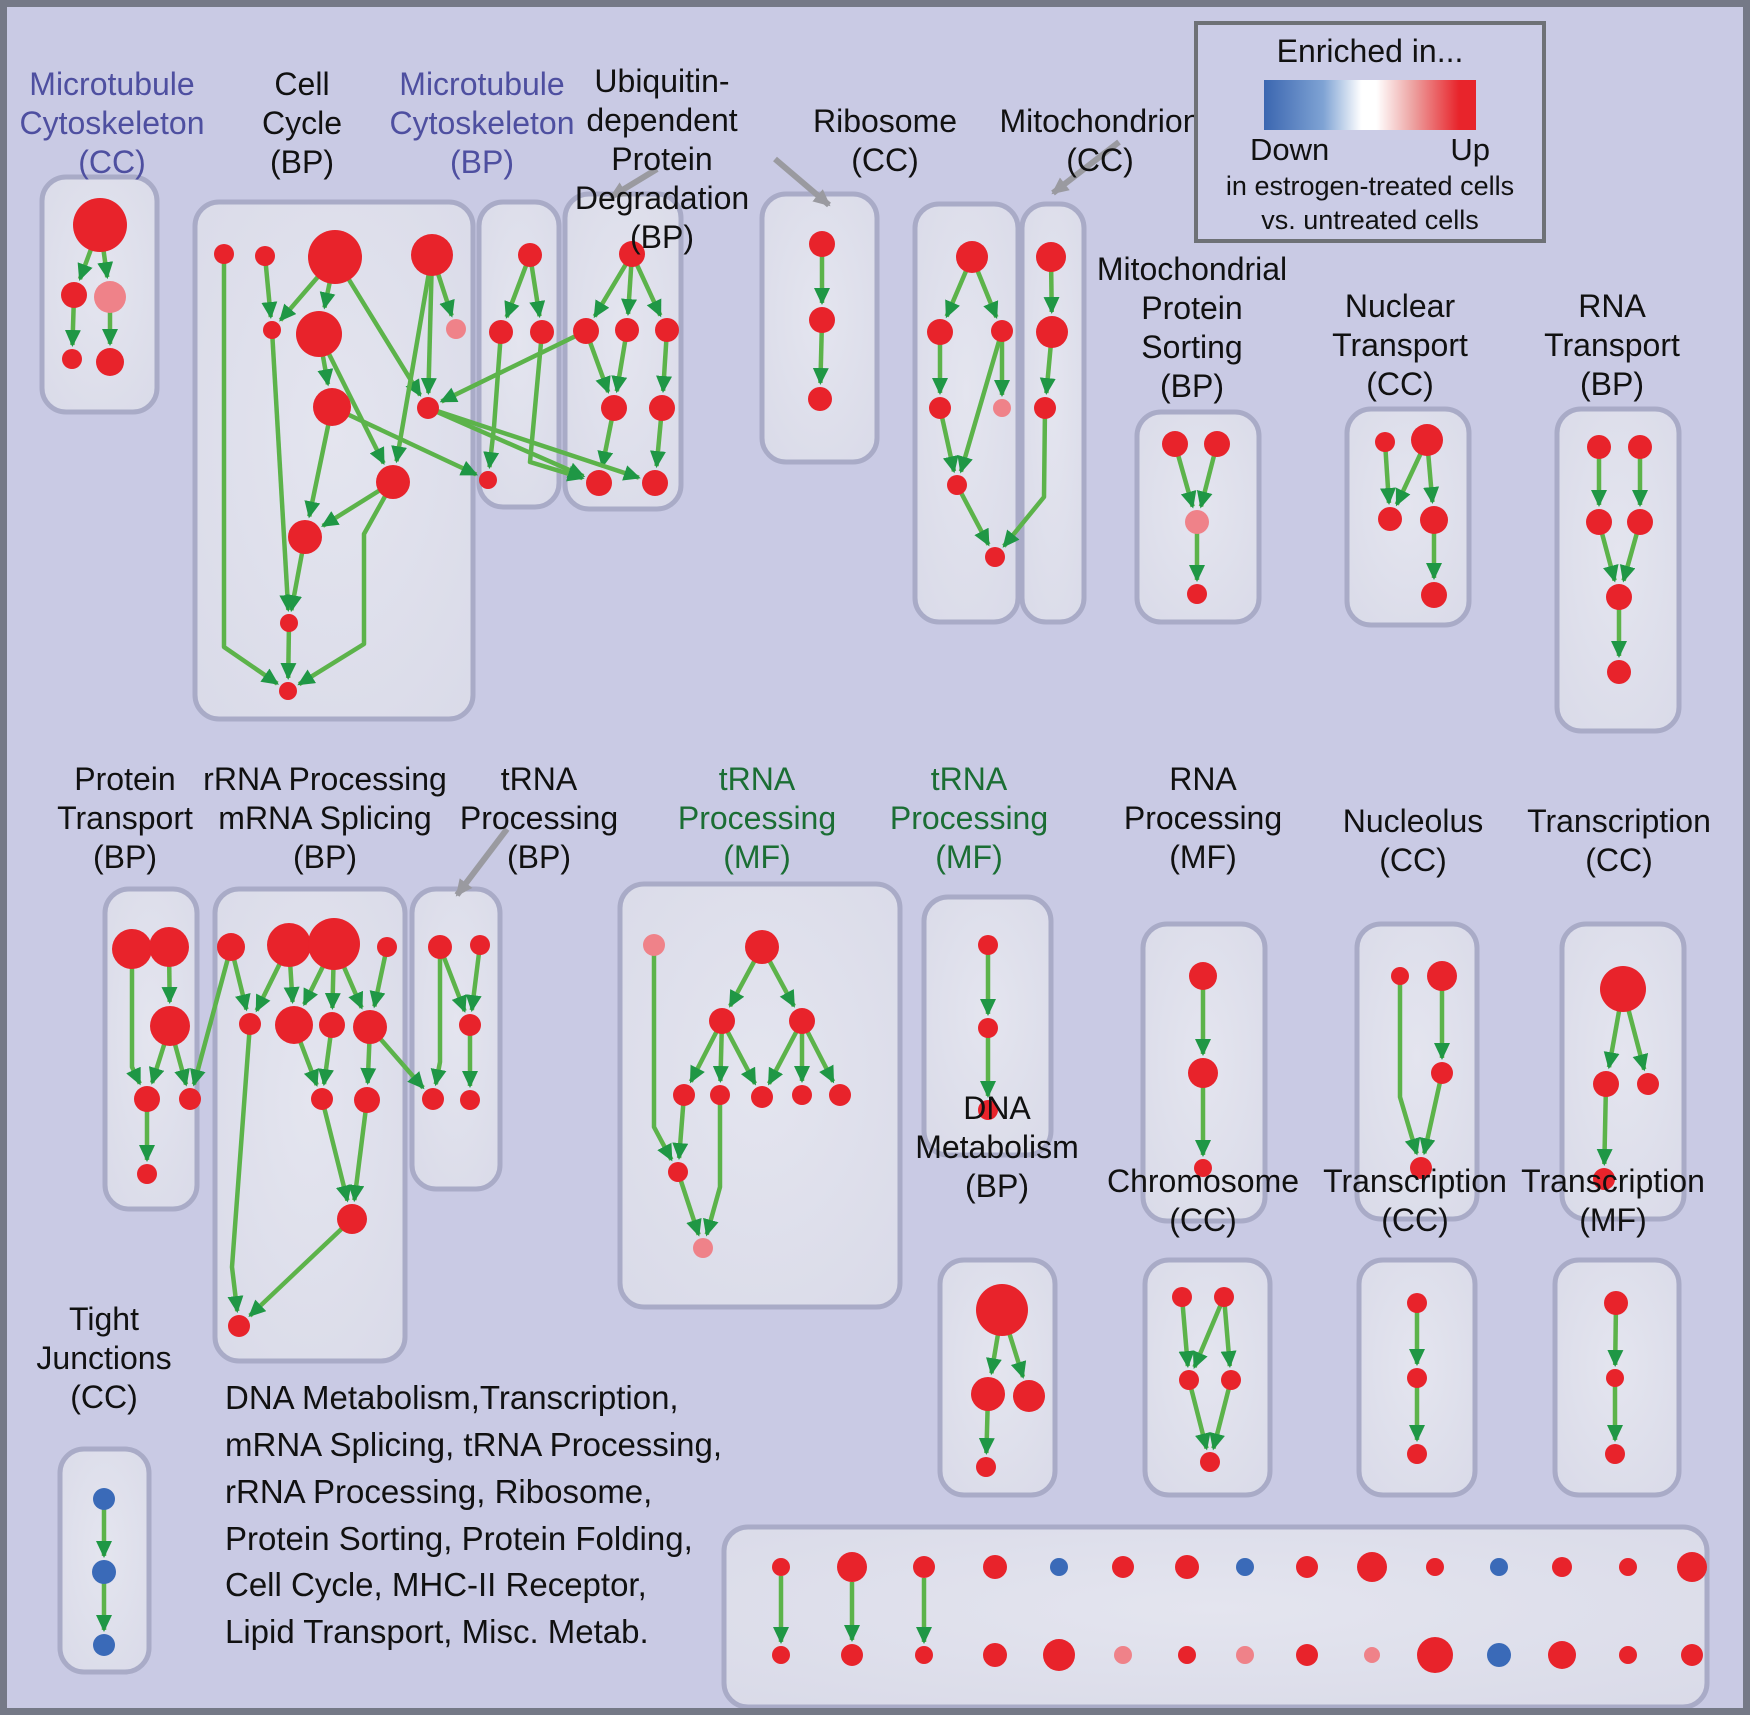 This screenshot has height=1715, width=1750. What do you see at coordinates (456, 1039) in the screenshot?
I see `cluster-box-trna-processing-bp` at bounding box center [456, 1039].